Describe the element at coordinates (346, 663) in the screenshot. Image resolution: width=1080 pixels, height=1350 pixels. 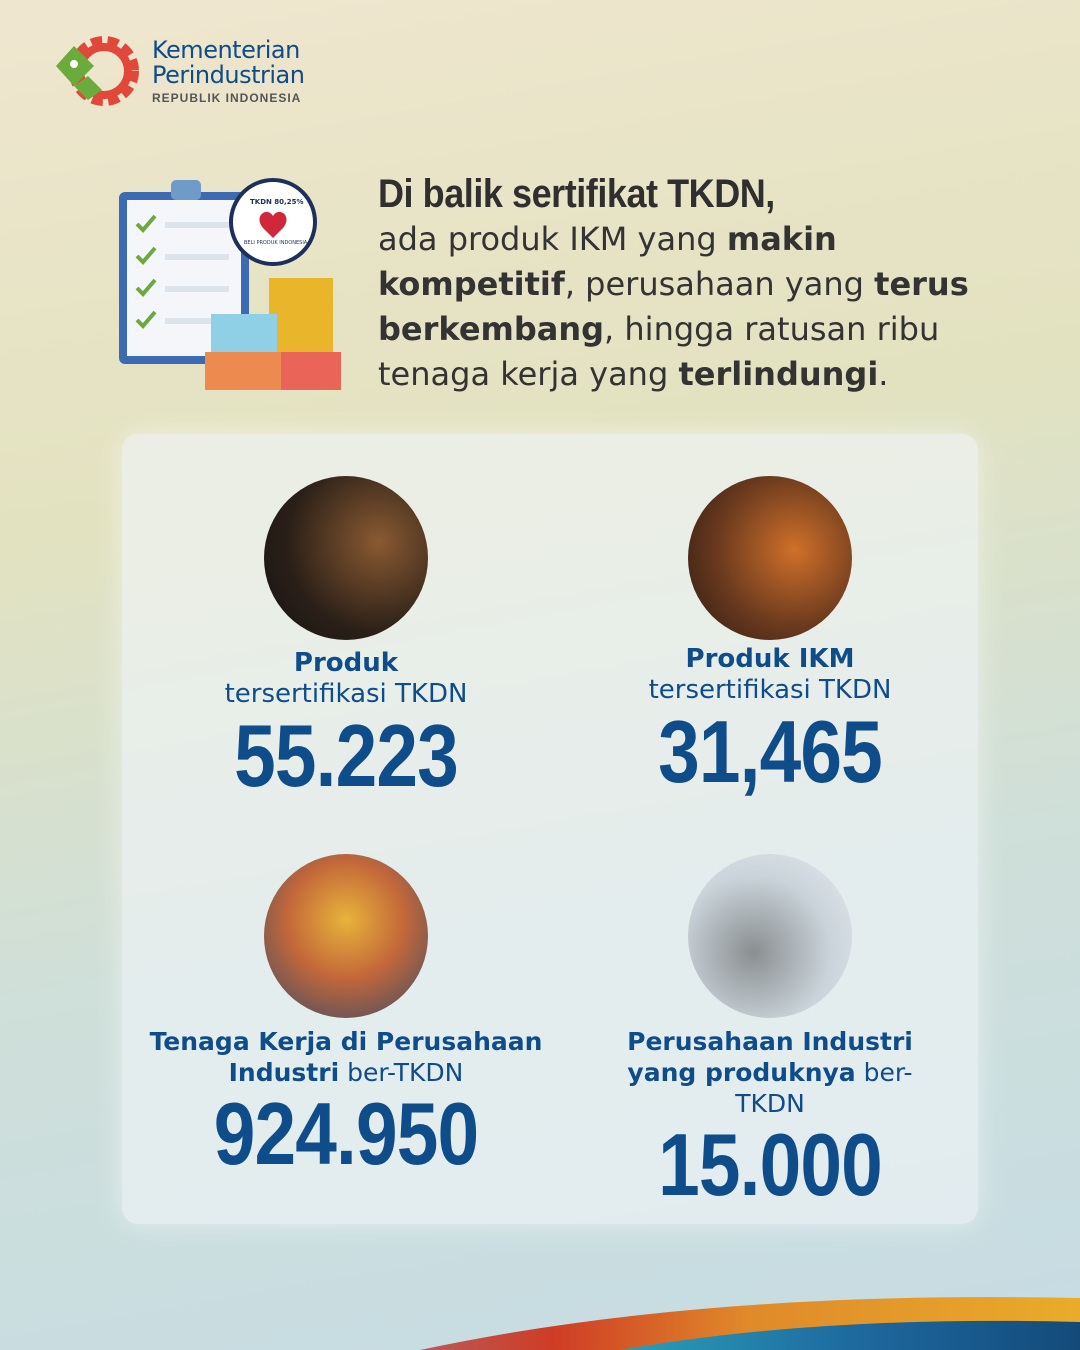
I see `stat-label-bold: Produk` at that location.